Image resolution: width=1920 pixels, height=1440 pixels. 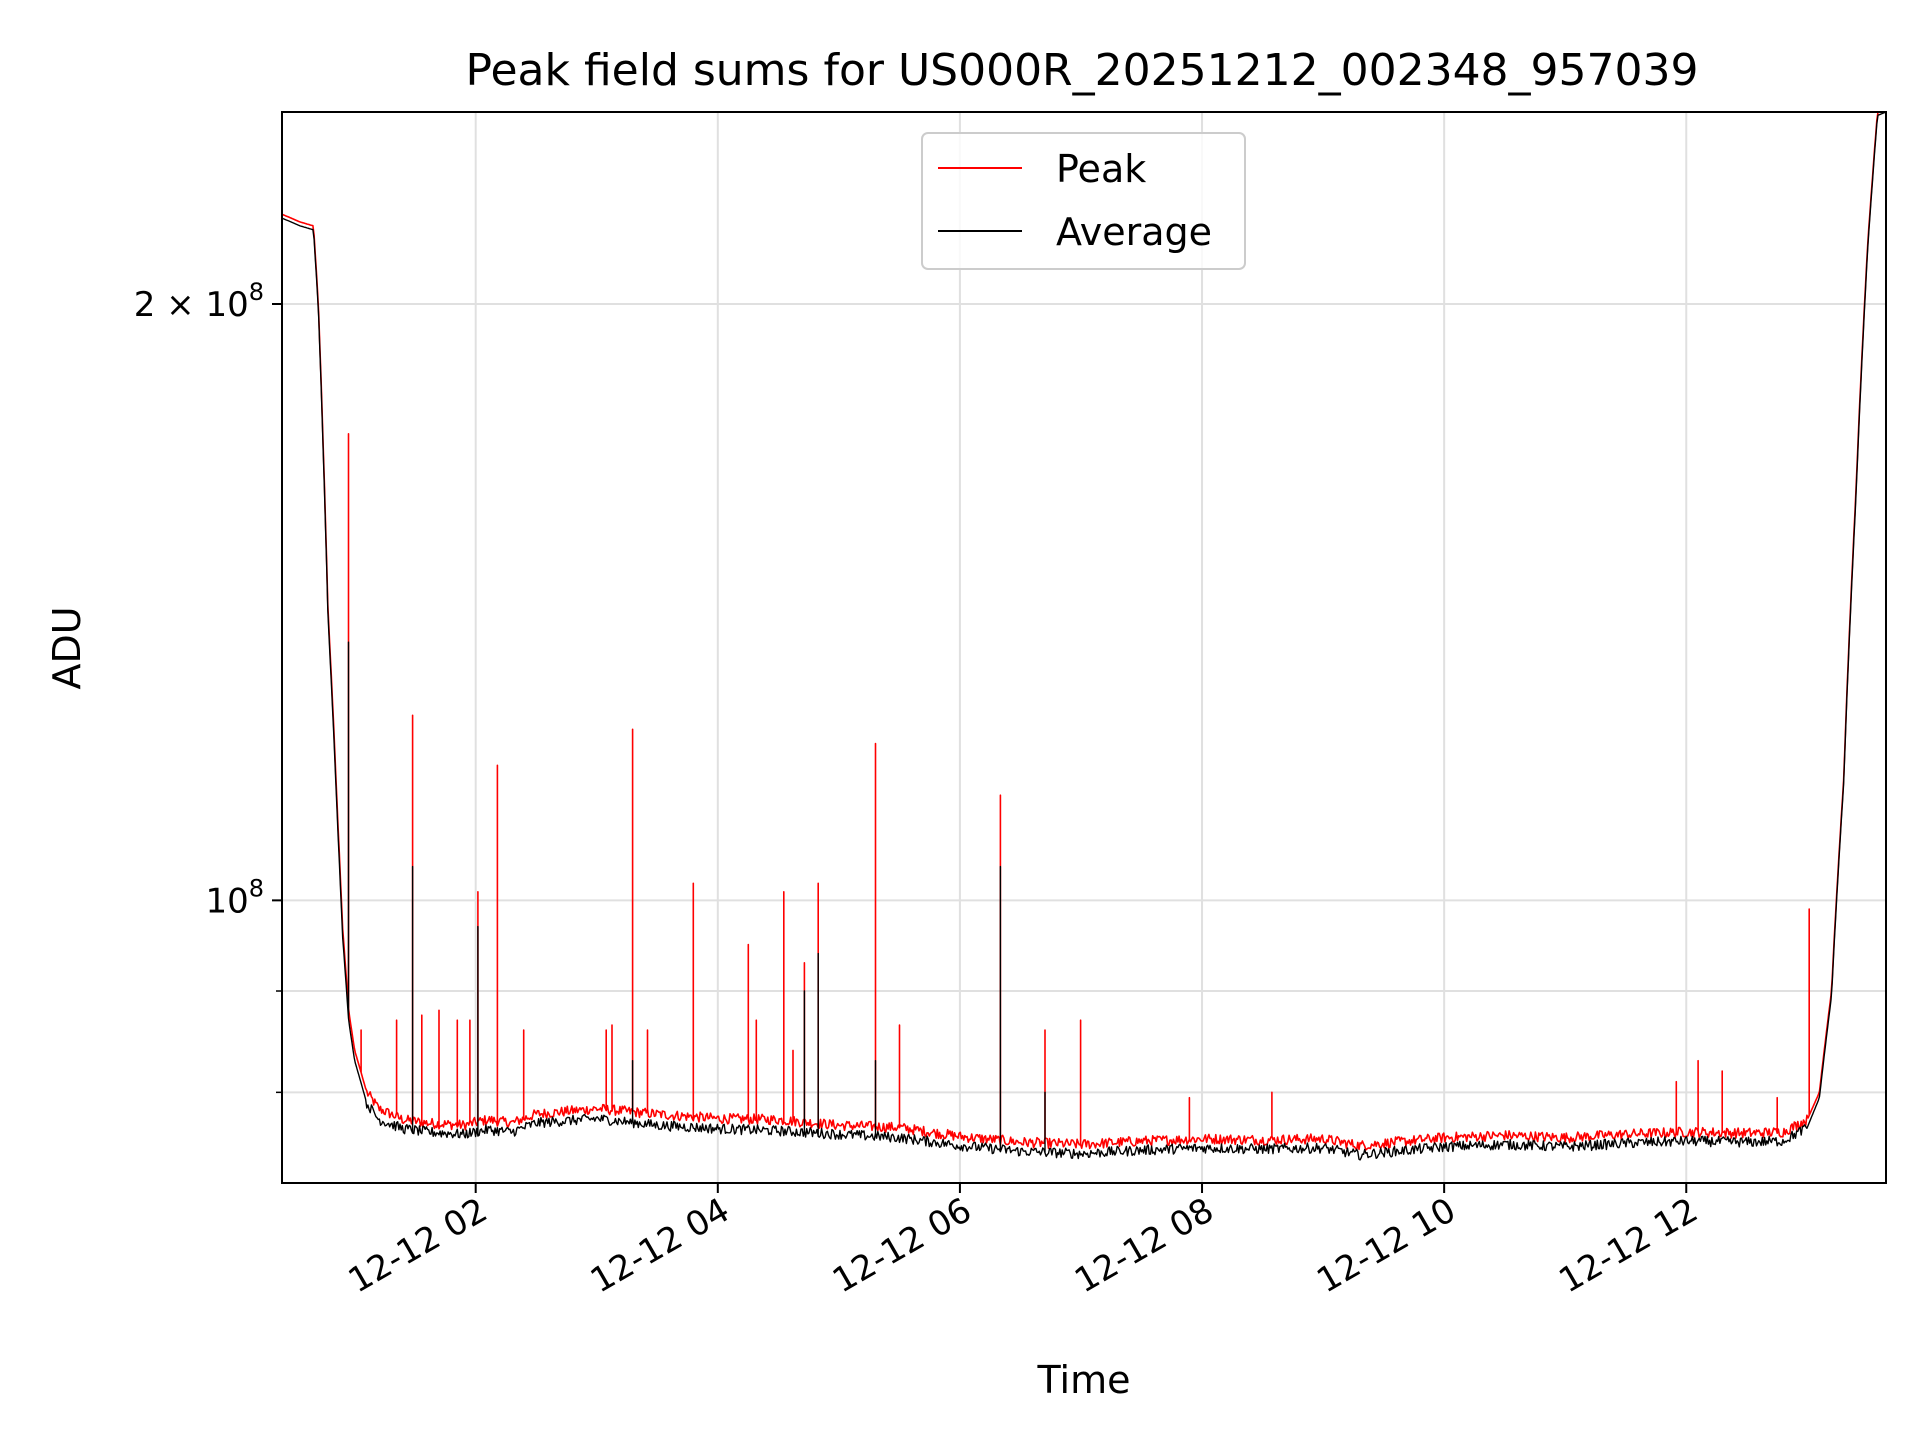 What do you see at coordinates (1134, 232) in the screenshot?
I see `legend-label-average: Average` at bounding box center [1134, 232].